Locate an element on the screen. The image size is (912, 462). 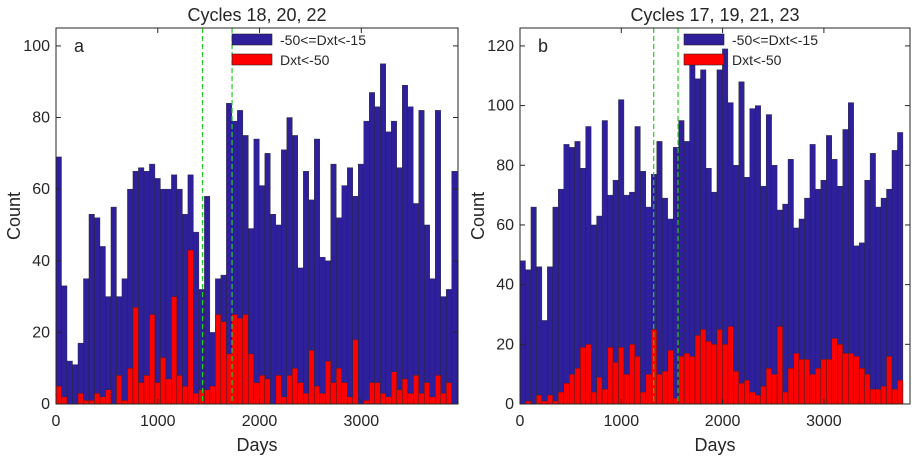
y-tick-label: 100 is located at coordinates (36, 46).